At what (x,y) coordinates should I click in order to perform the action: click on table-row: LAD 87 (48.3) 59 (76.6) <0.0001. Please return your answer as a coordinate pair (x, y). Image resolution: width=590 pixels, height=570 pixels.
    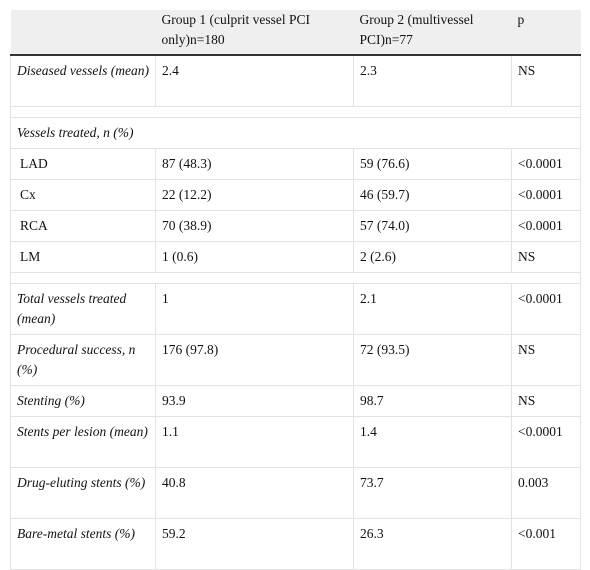
    Looking at the image, I should click on (295, 164).